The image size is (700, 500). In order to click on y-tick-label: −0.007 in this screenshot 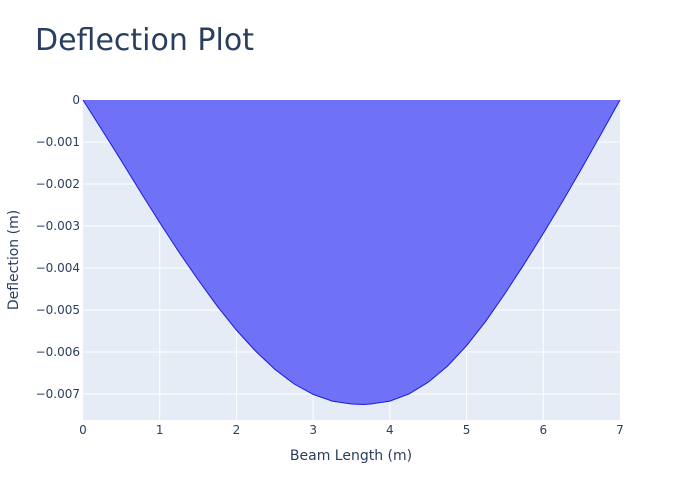, I will do `click(58, 394)`.